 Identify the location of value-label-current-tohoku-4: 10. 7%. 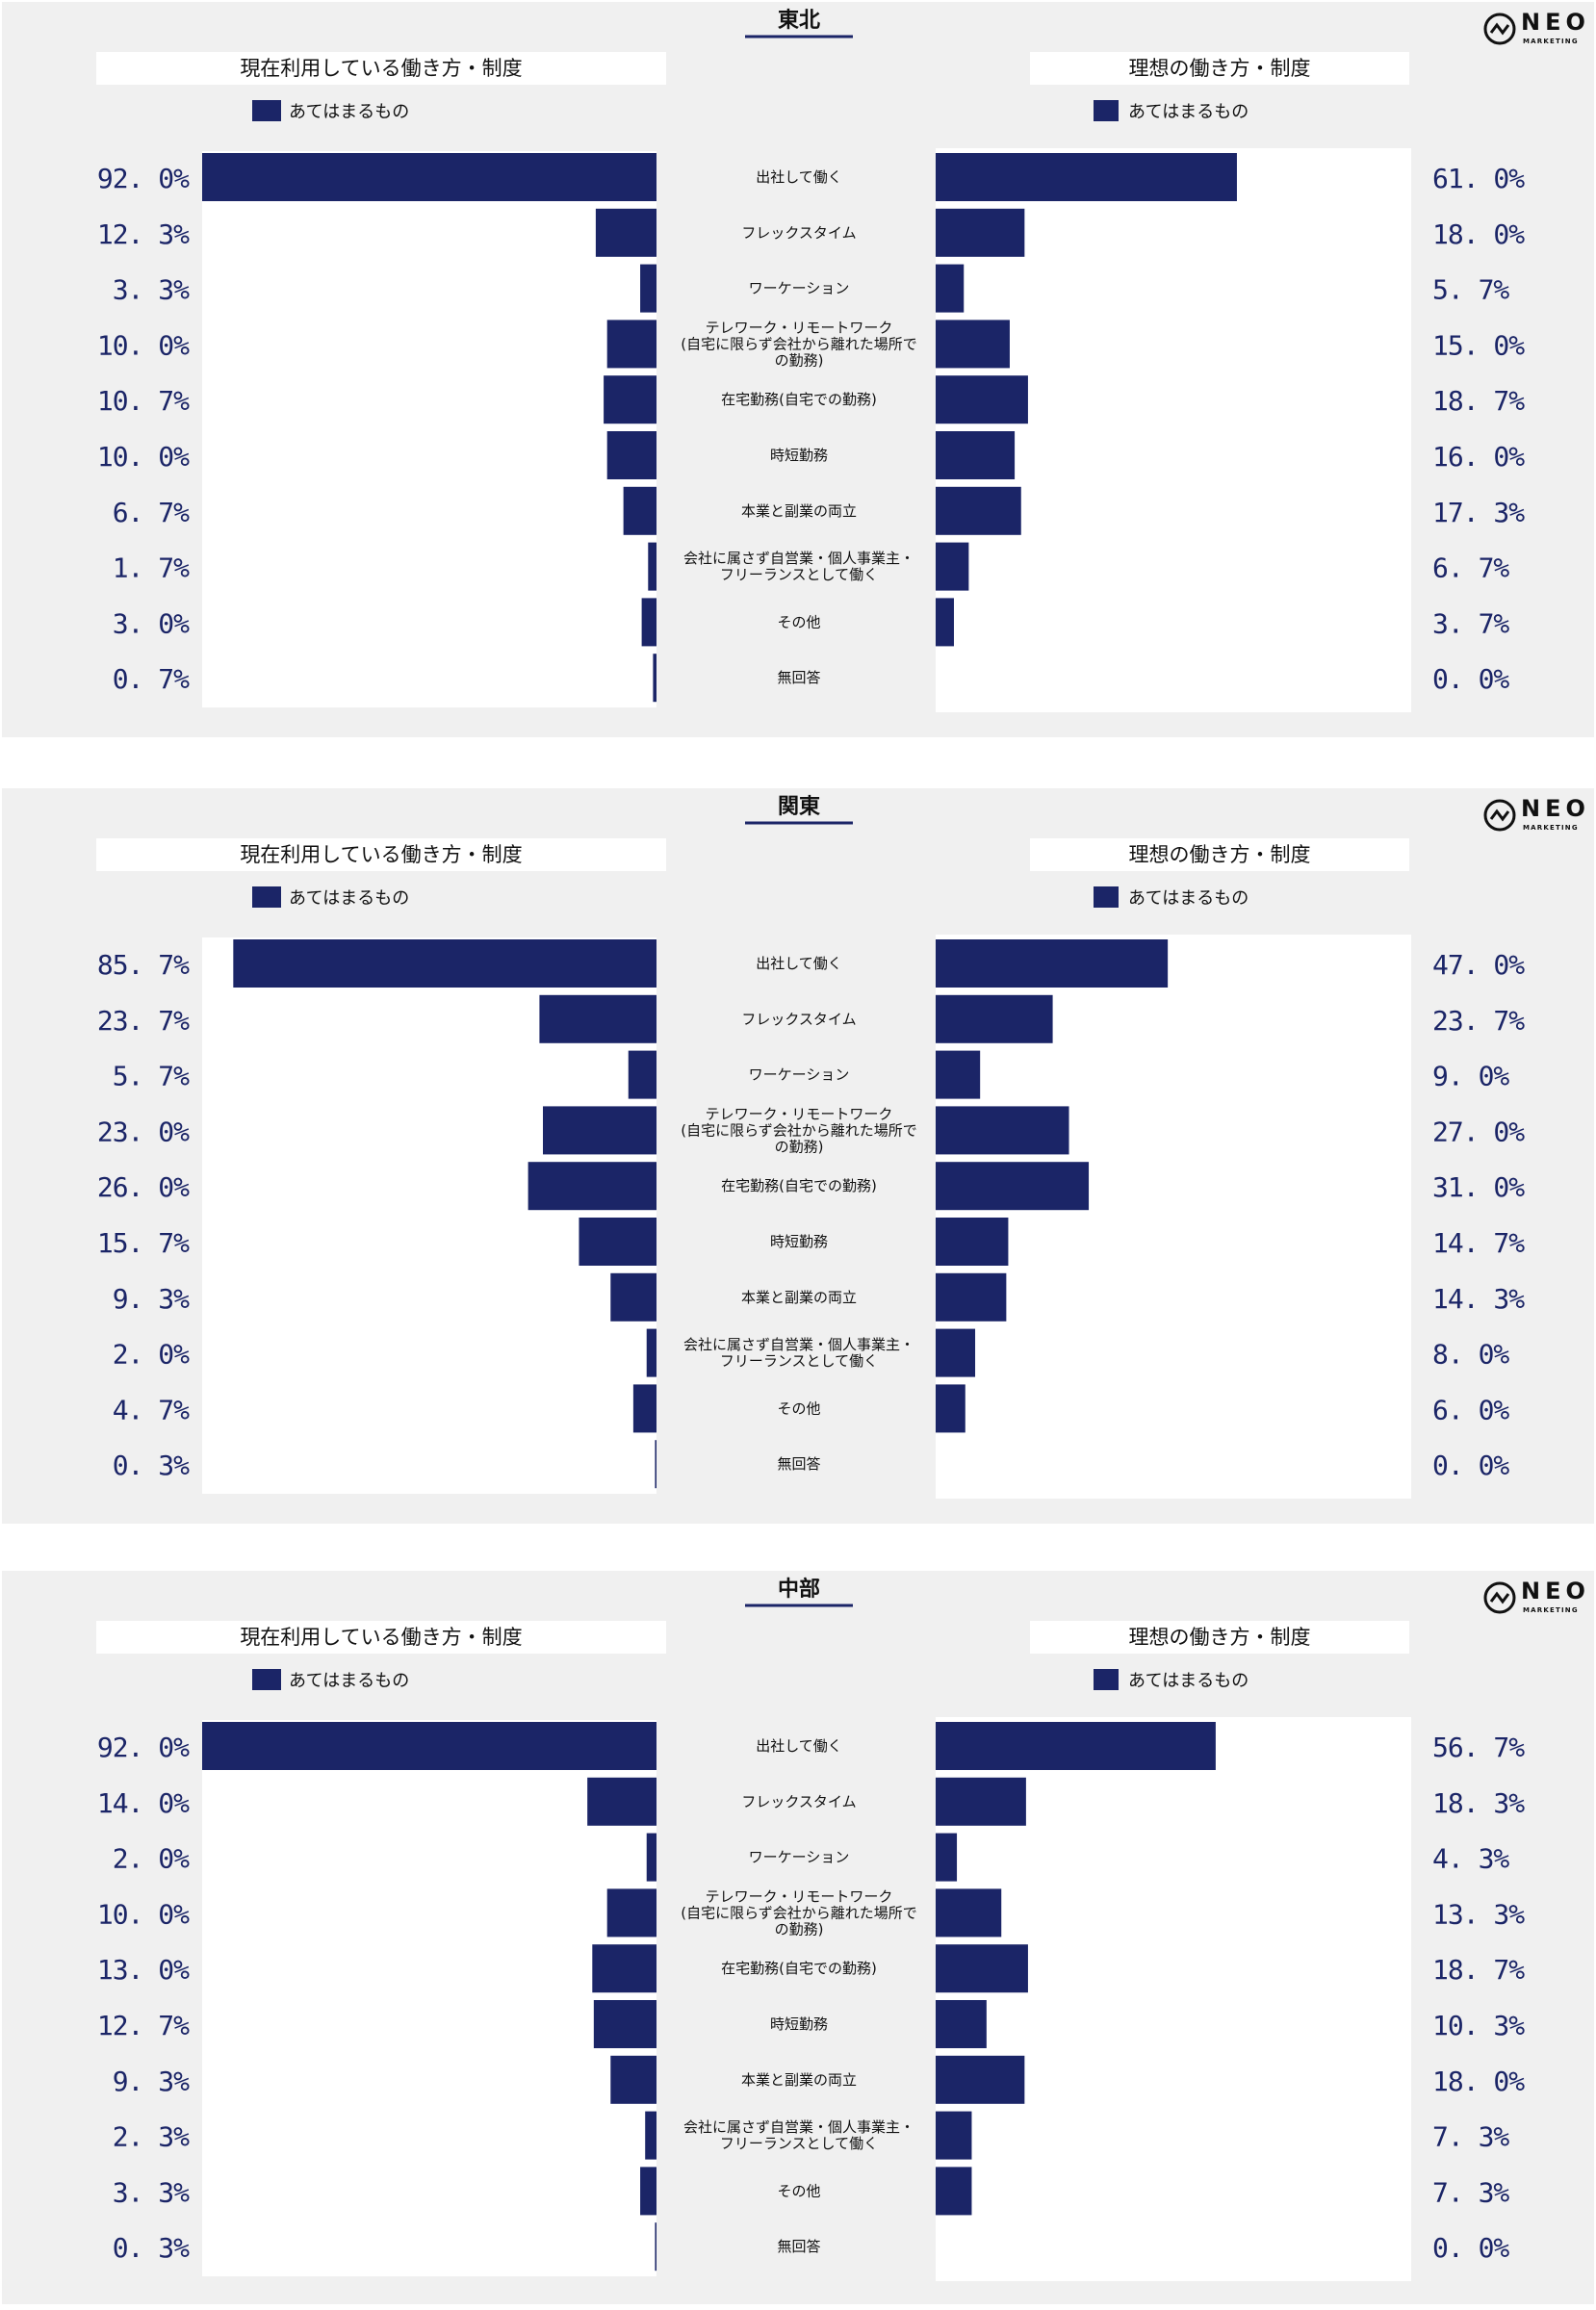
(143, 401).